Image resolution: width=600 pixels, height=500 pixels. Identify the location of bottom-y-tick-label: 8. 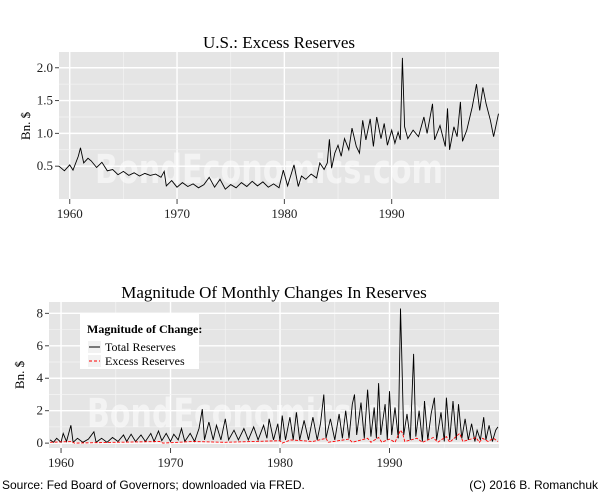
(40, 312).